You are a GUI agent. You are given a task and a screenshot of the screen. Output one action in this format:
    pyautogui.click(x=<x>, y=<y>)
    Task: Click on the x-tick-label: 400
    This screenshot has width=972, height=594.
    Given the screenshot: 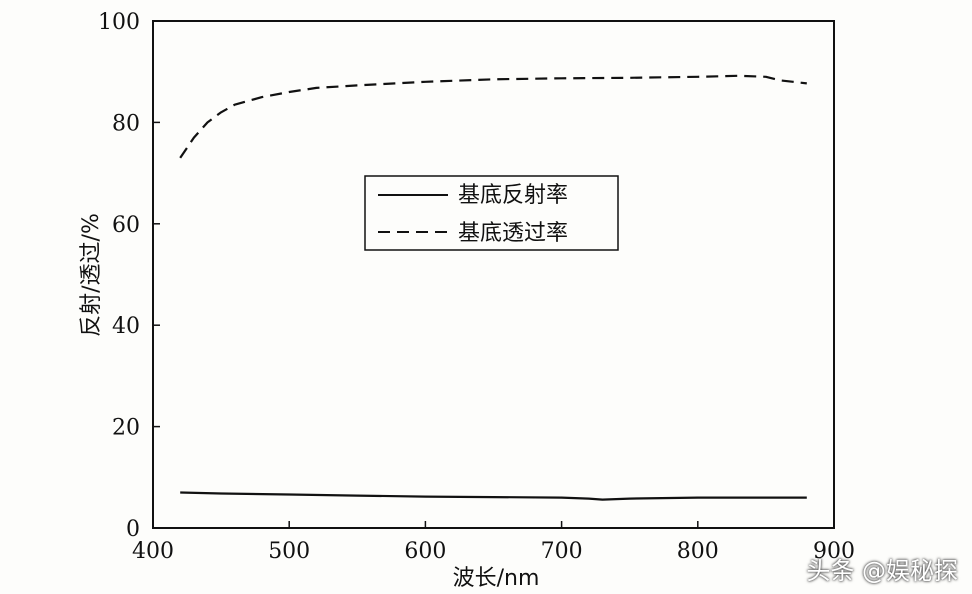 What is the action you would take?
    pyautogui.click(x=153, y=551)
    